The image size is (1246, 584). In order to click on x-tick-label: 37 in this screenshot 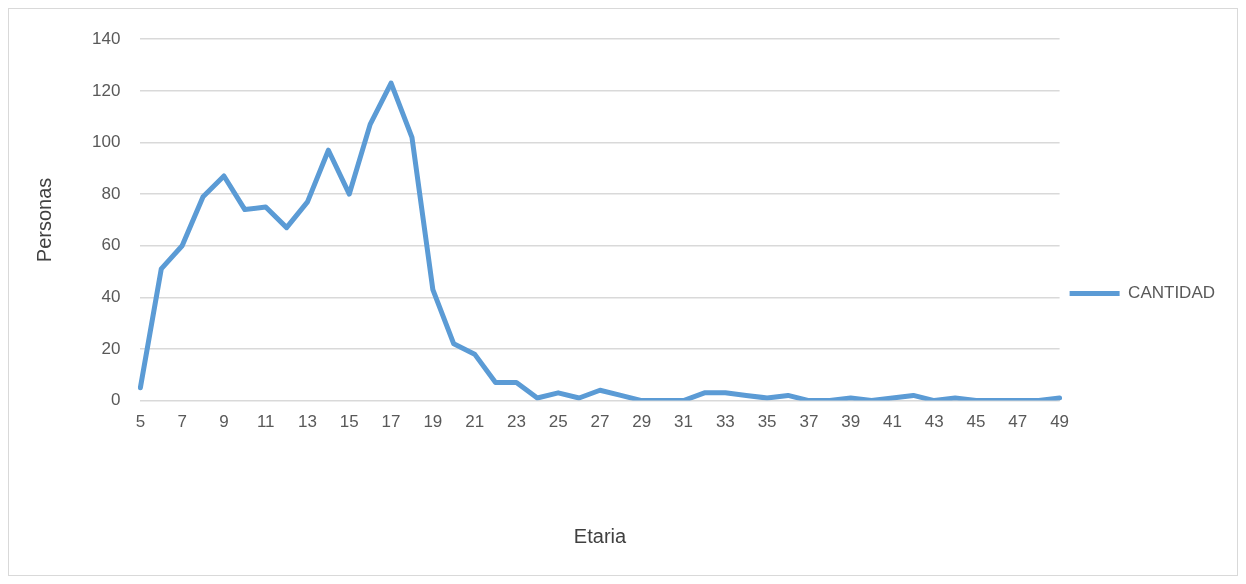, I will do `click(809, 422)`.